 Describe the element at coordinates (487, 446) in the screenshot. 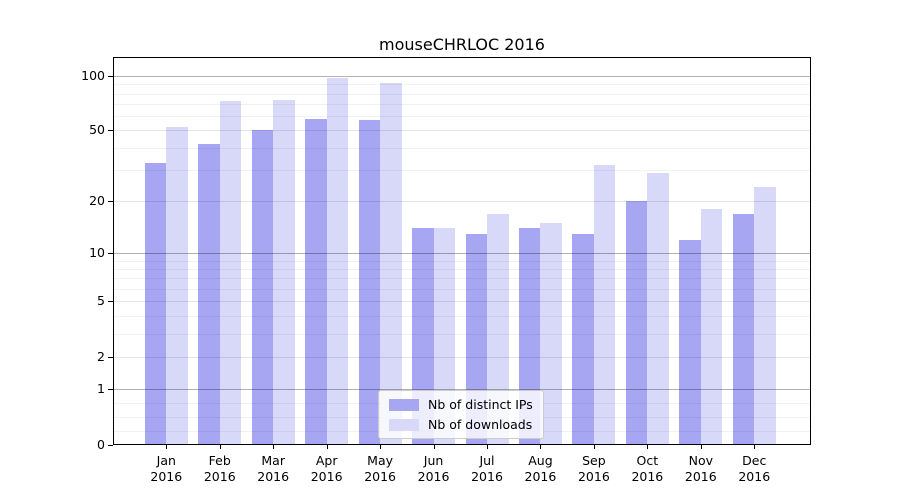

I see `x-tick-jul` at that location.